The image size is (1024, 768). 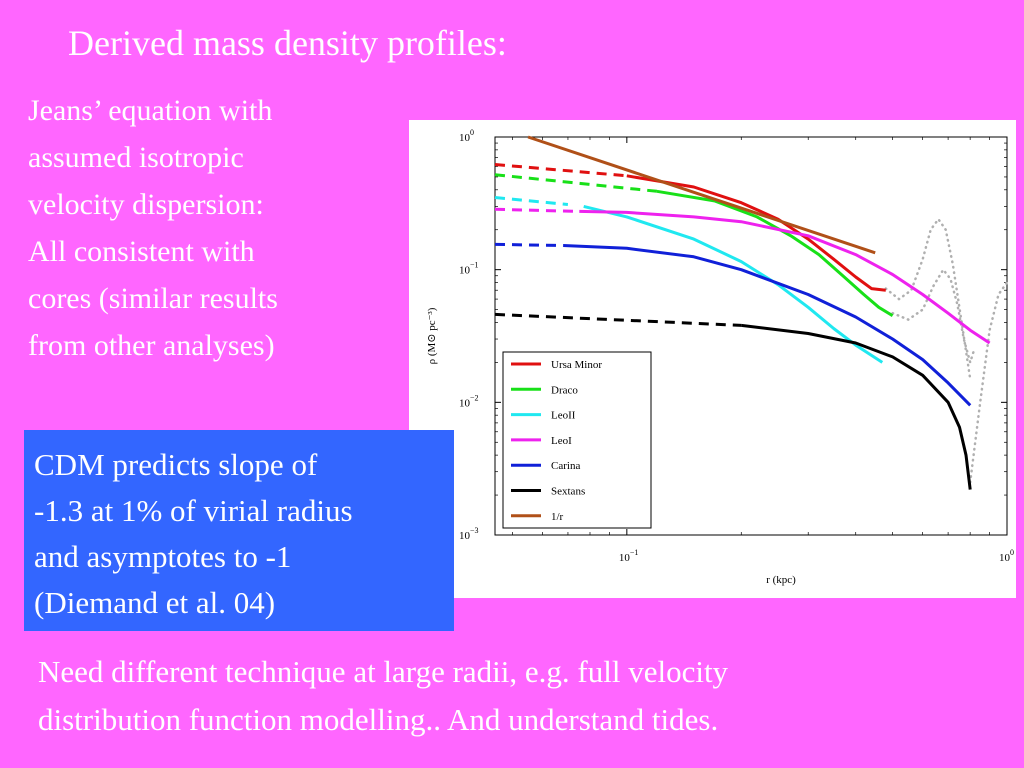 What do you see at coordinates (287, 43) in the screenshot?
I see `slide-title: Derived mass density profiles:` at bounding box center [287, 43].